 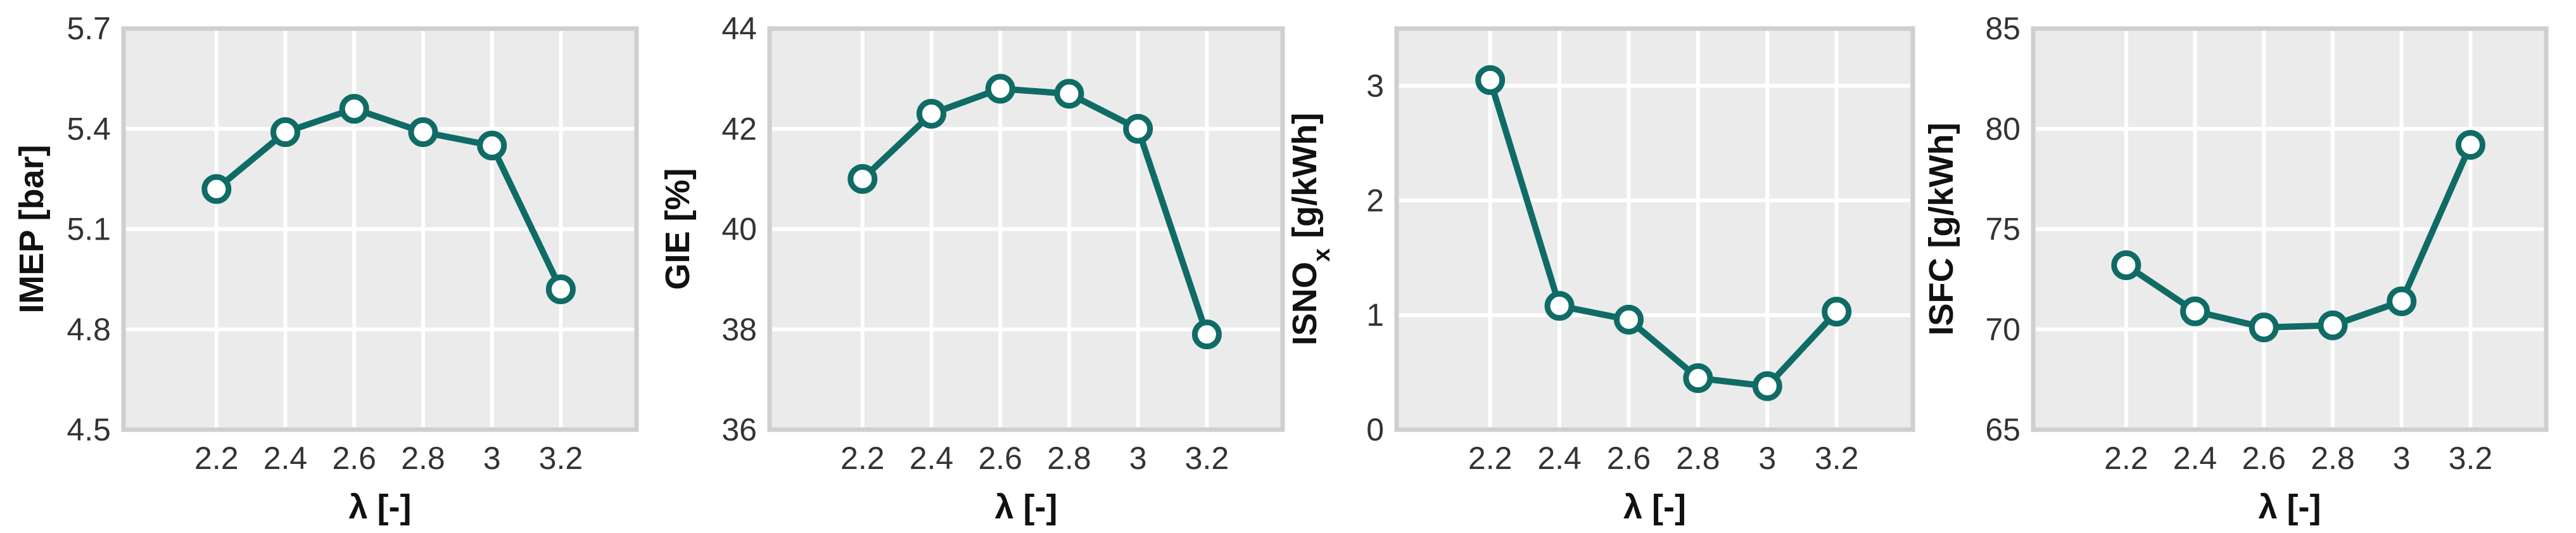 I want to click on y-axis-label-main: ISNO, so click(x=1305, y=303).